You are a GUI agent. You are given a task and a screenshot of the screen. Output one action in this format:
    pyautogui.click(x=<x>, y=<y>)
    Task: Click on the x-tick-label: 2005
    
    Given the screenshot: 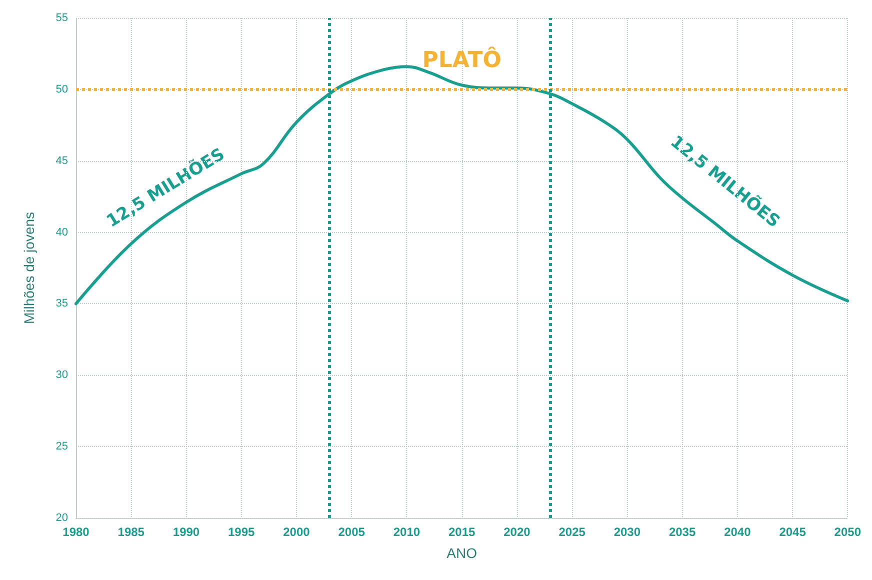 What is the action you would take?
    pyautogui.click(x=352, y=532)
    